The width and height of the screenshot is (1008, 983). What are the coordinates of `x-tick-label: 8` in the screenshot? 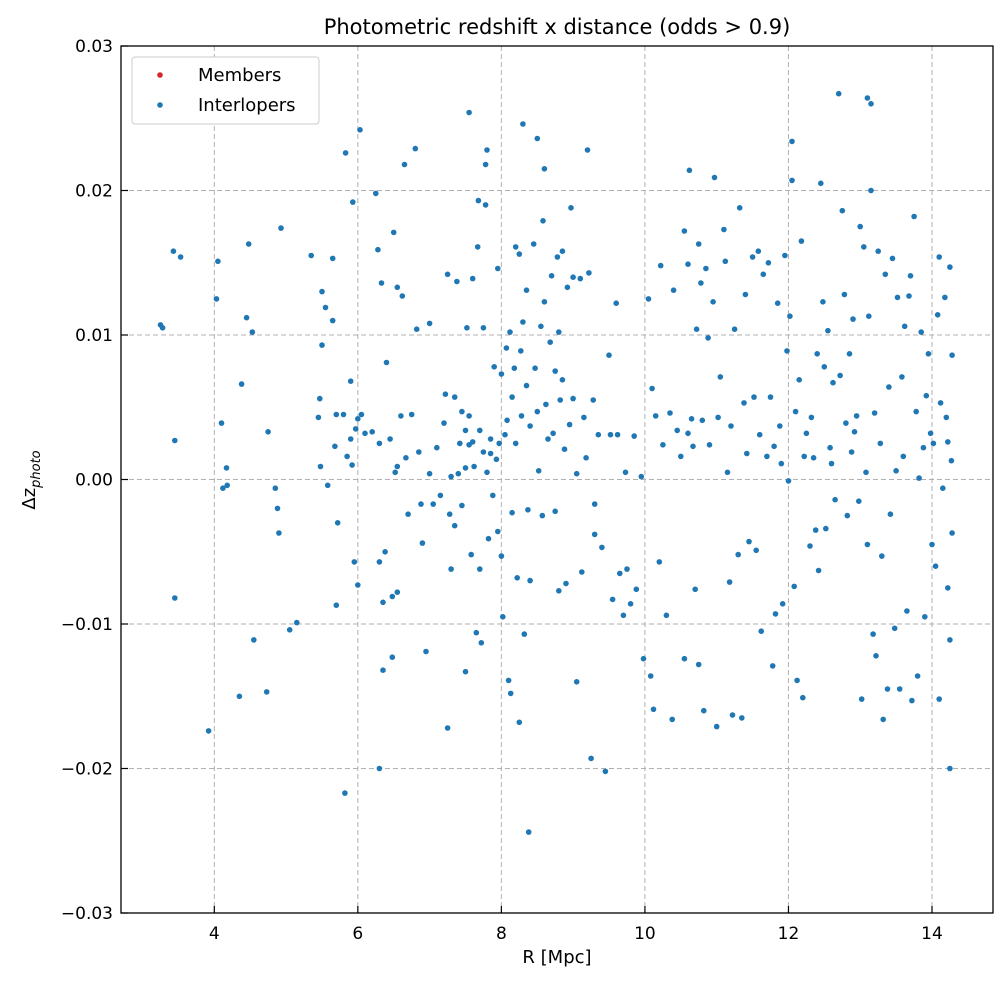 It's located at (501, 934).